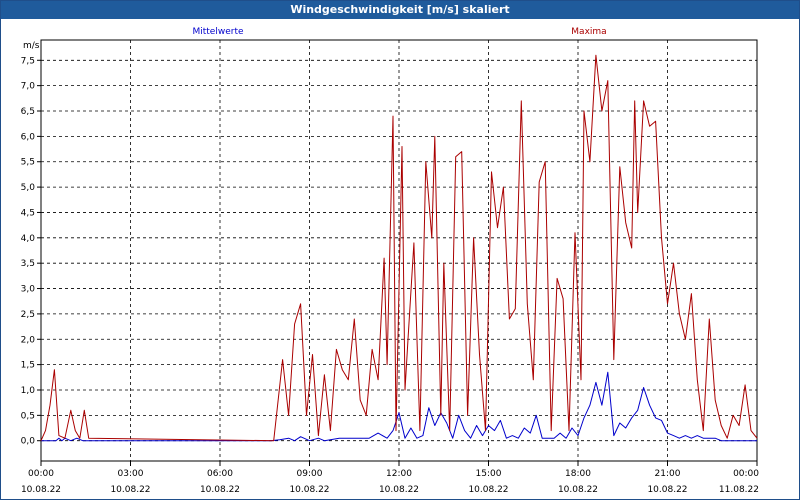  I want to click on y-tick-label: 0,0, so click(28, 442).